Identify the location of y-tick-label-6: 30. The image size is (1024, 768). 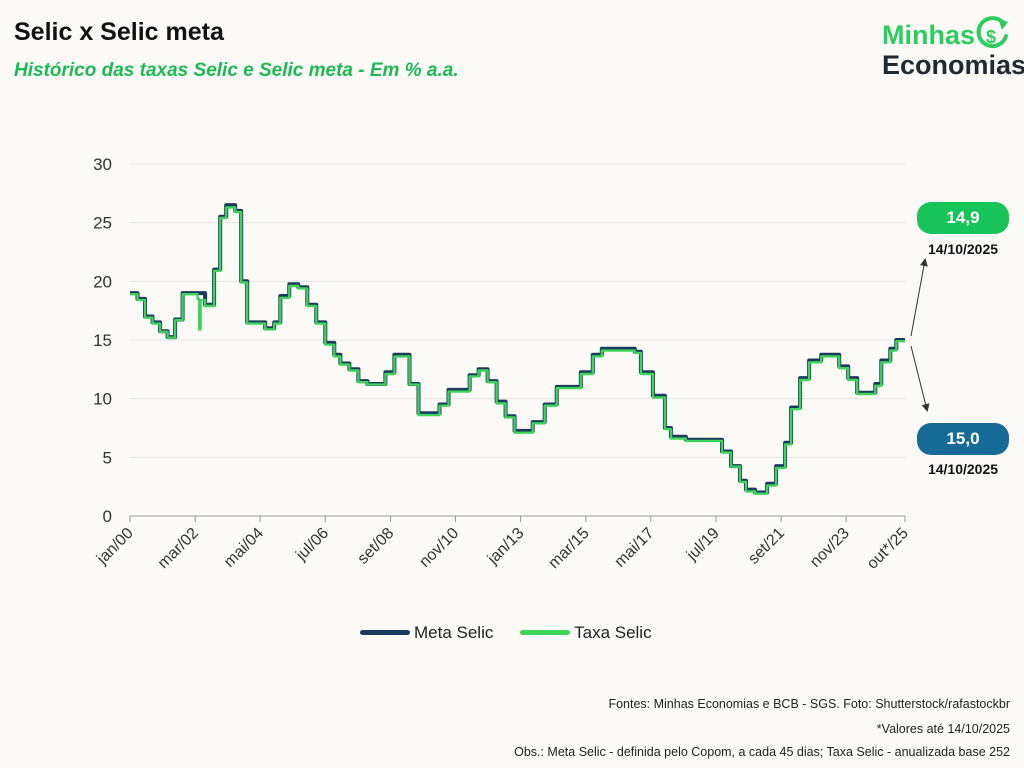
(102, 164).